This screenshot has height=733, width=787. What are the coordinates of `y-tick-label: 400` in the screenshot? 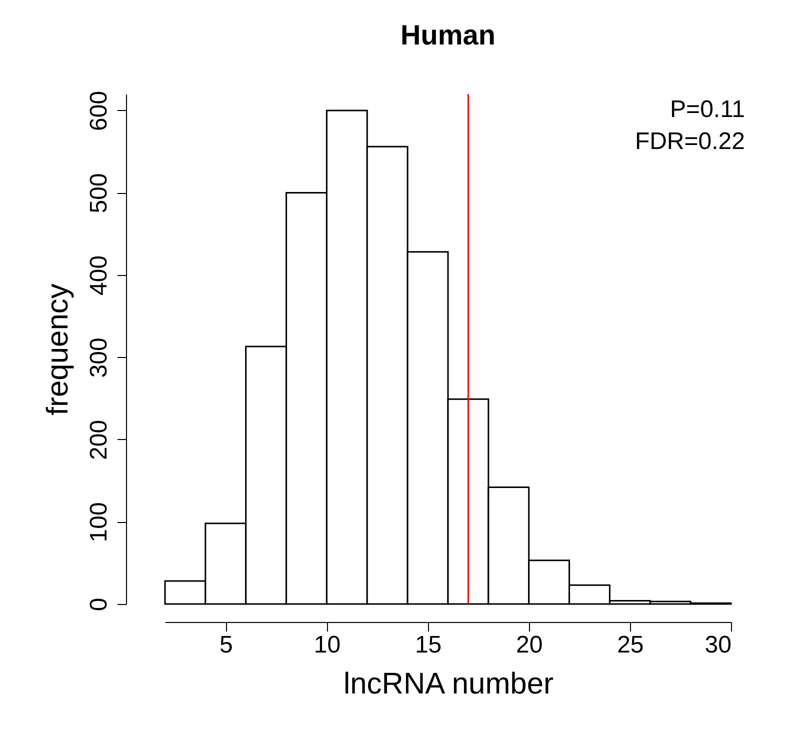 It's located at (99, 275).